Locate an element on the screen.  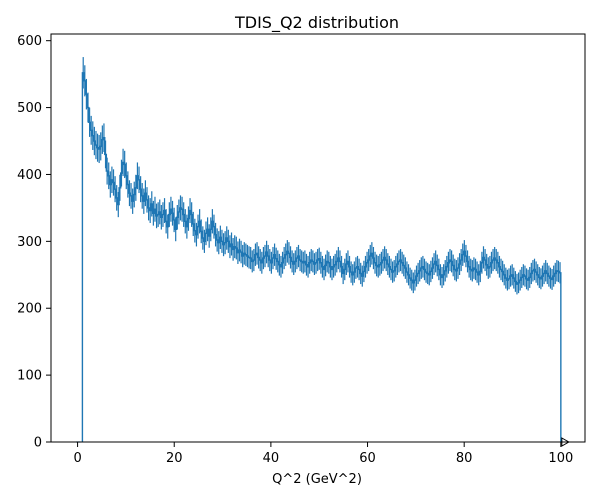
y-axis: 0 100 200 300 400 500 600 is located at coordinates (34, 242).